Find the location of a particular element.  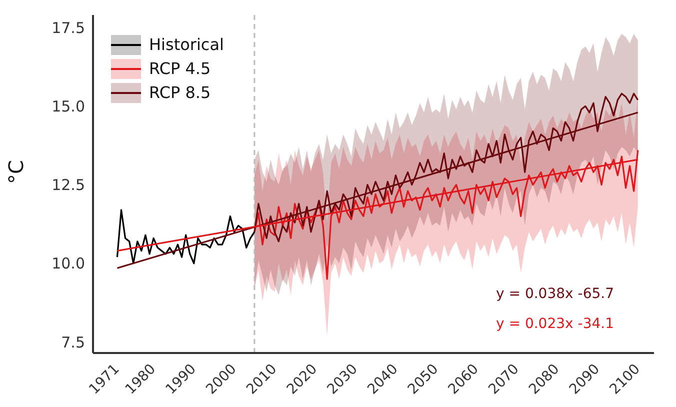

annotation: y = 0.038x -65.7 is located at coordinates (555, 294).